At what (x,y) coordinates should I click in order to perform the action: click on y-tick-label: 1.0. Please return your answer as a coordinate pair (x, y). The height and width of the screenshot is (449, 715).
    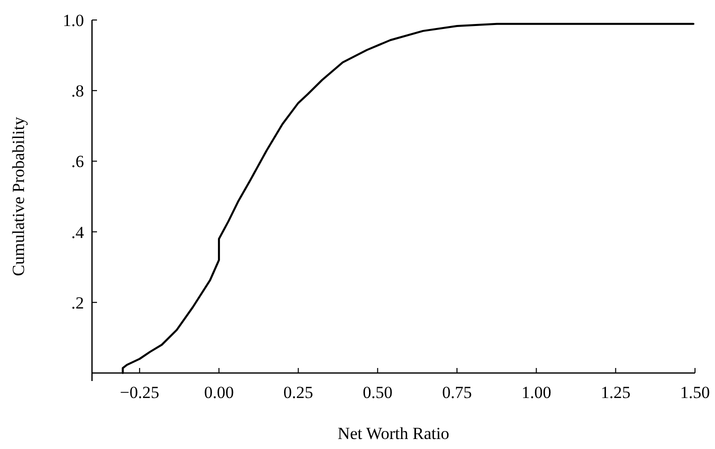
    Looking at the image, I should click on (73, 20).